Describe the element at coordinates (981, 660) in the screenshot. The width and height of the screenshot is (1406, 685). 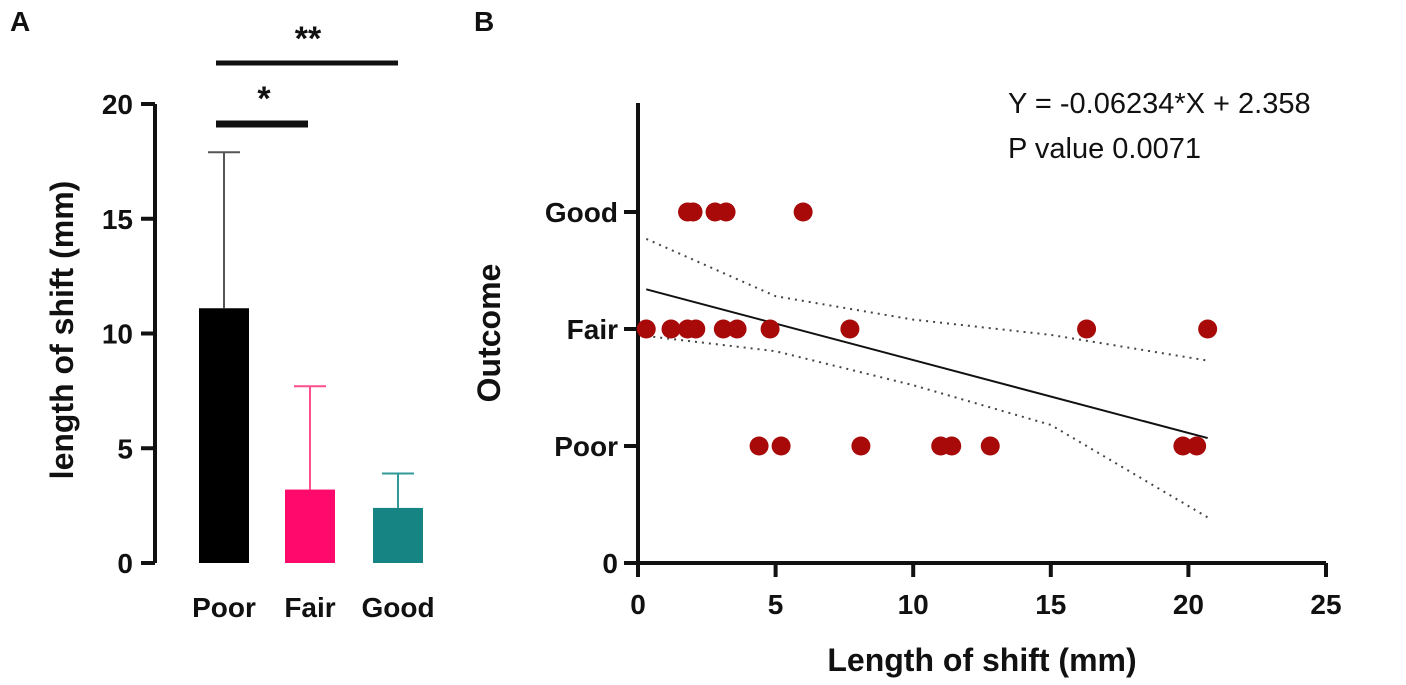
I see `x-axis-title: Length of shift (mm)` at that location.